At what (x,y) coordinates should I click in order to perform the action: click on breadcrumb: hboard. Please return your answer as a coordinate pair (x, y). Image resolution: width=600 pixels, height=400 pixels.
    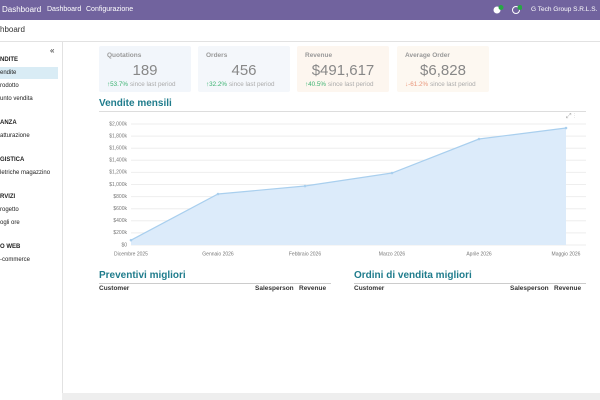
    Looking at the image, I should click on (12, 29).